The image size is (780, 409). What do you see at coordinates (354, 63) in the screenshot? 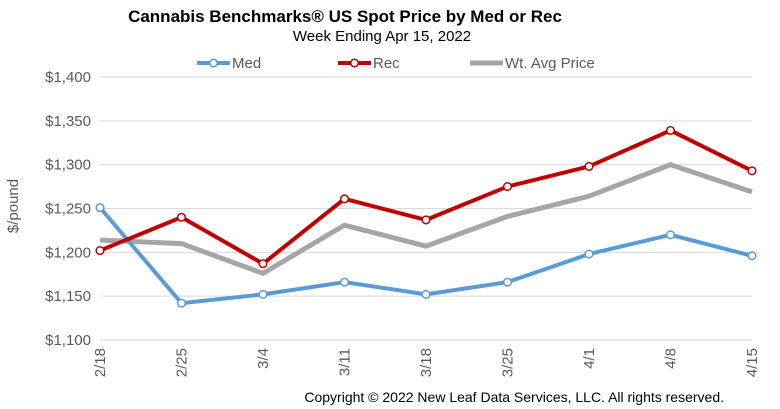
I see `legend-marker-rec` at bounding box center [354, 63].